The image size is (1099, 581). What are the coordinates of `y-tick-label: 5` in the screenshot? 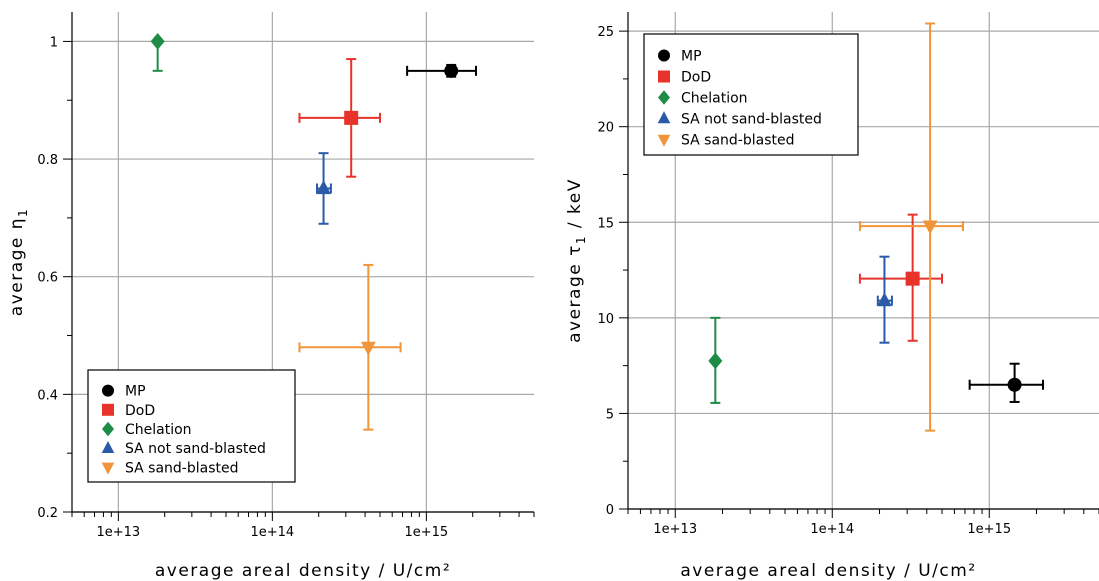 It's located at (610, 414).